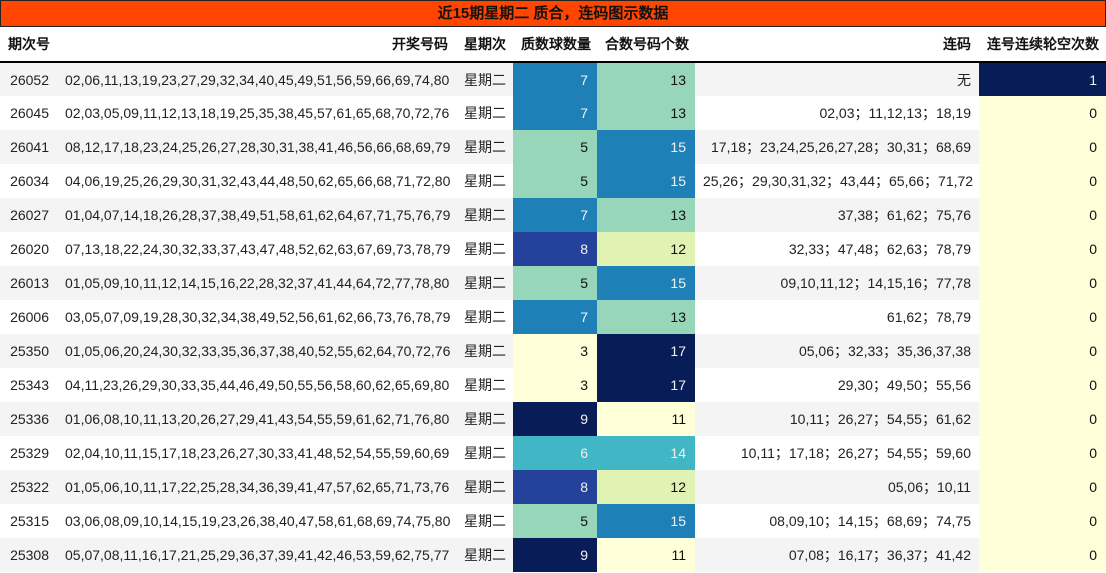 Image resolution: width=1106 pixels, height=573 pixels. What do you see at coordinates (28, 317) in the screenshot?
I see `cell-issue: 26006` at bounding box center [28, 317].